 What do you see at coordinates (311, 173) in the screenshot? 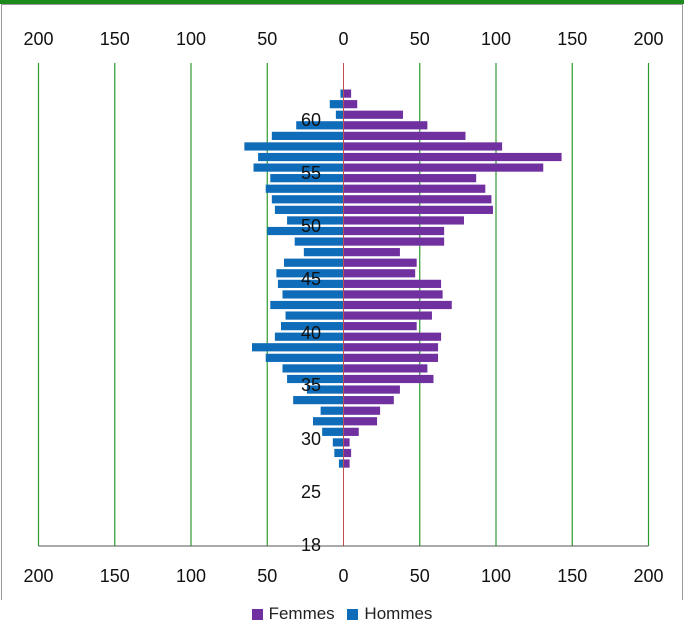
I see `age-label: 55` at bounding box center [311, 173].